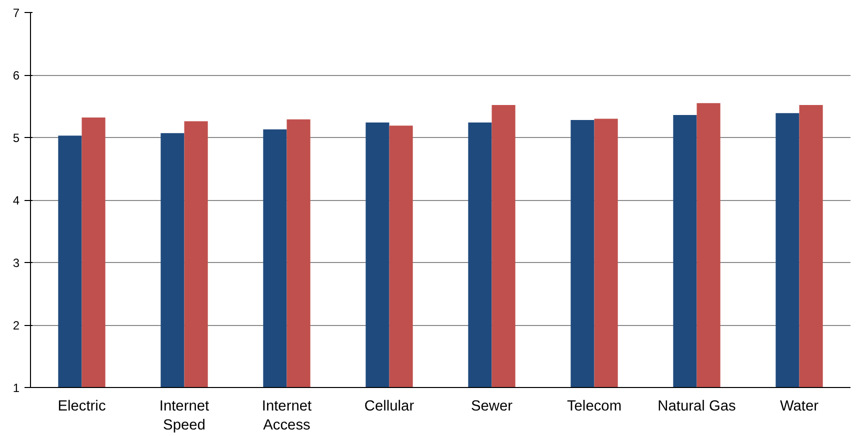 Image resolution: width=856 pixels, height=436 pixels. What do you see at coordinates (16, 201) in the screenshot?
I see `y-tick-label: 4` at bounding box center [16, 201].